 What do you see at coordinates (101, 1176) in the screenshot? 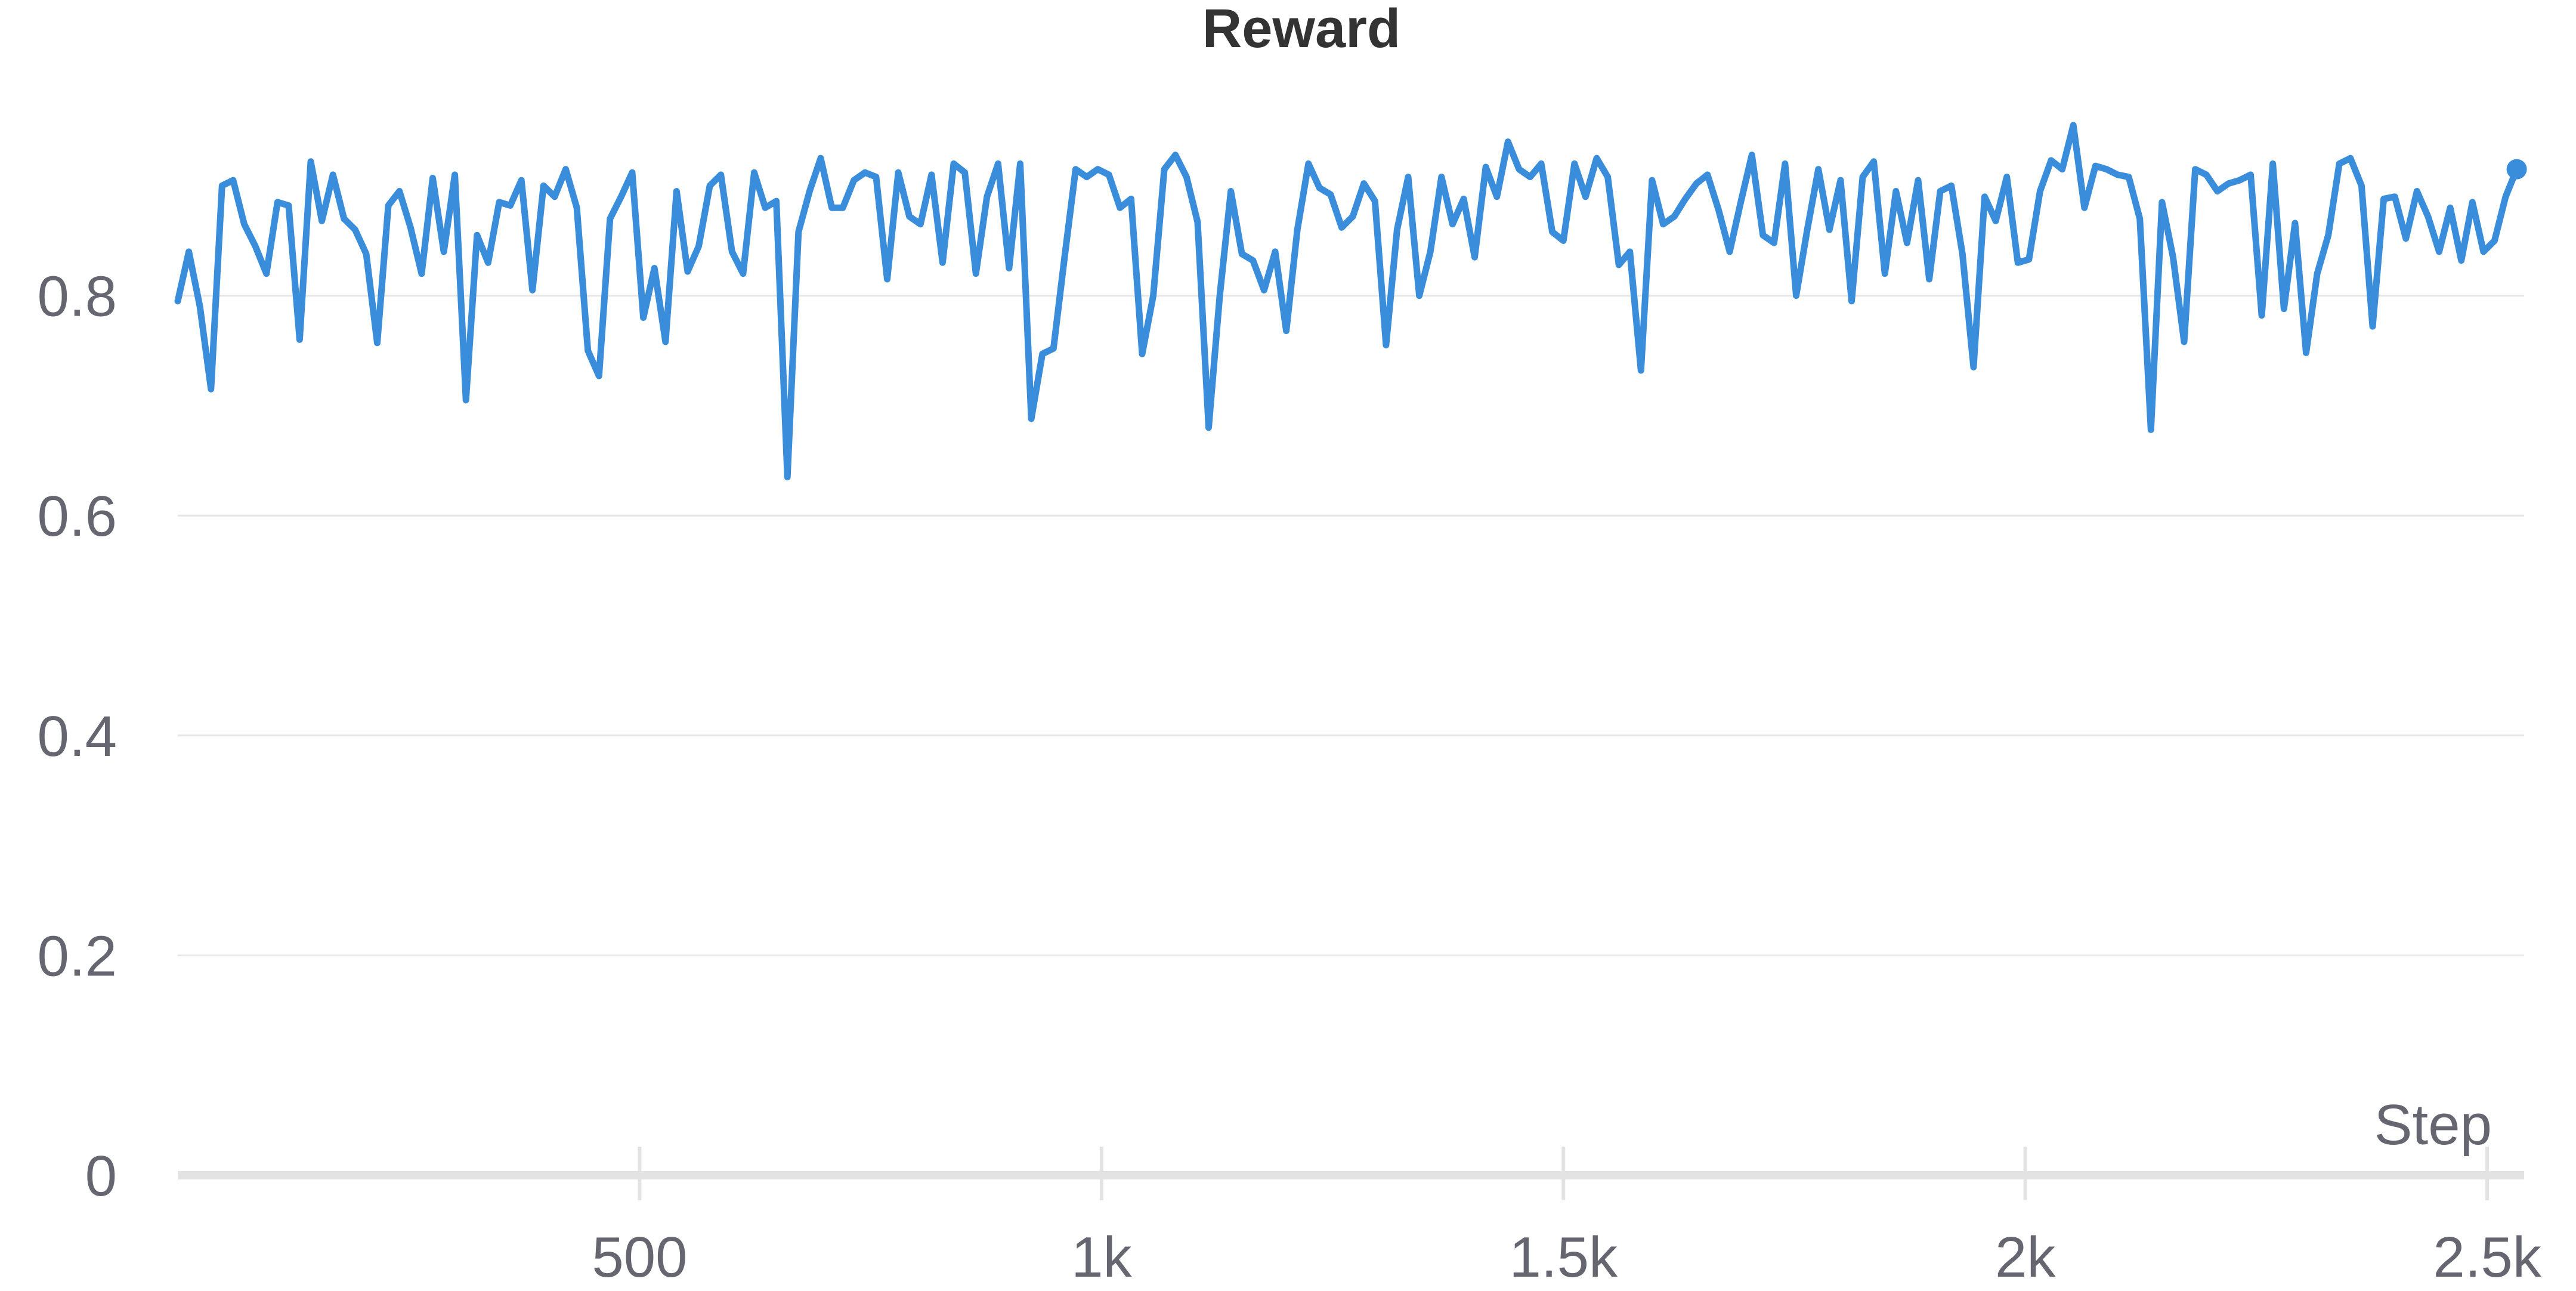
I see `y-tick-label: 0` at bounding box center [101, 1176].